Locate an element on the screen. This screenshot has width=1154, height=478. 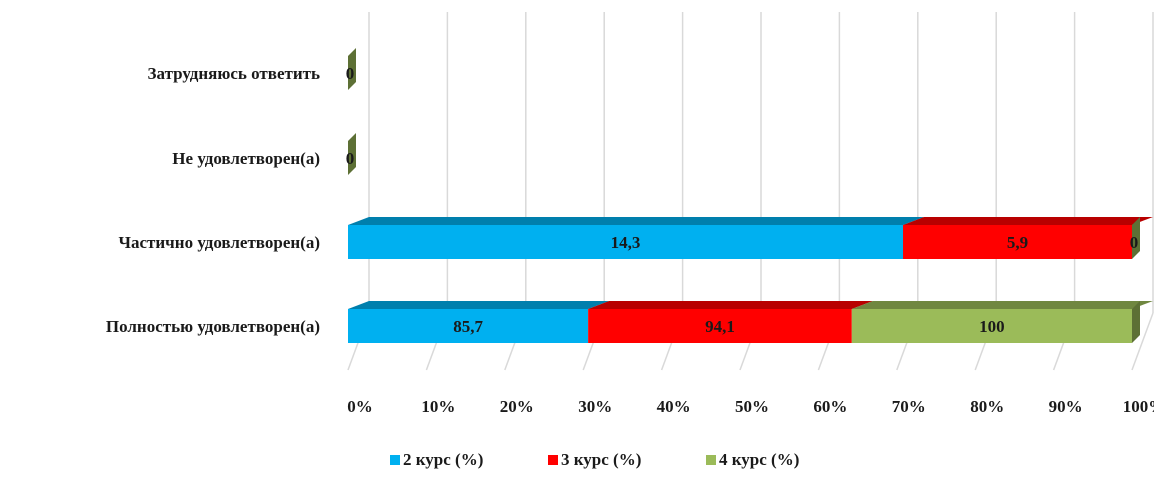
legend-label: 3 курс (%) is located at coordinates (601, 459).